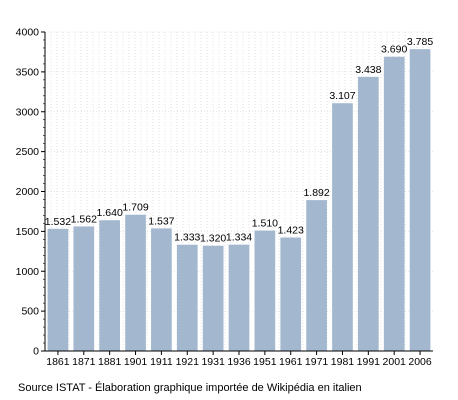 Image resolution: width=458 pixels, height=400 pixels. What do you see at coordinates (239, 238) in the screenshot?
I see `data-label: 1.334` at bounding box center [239, 238].